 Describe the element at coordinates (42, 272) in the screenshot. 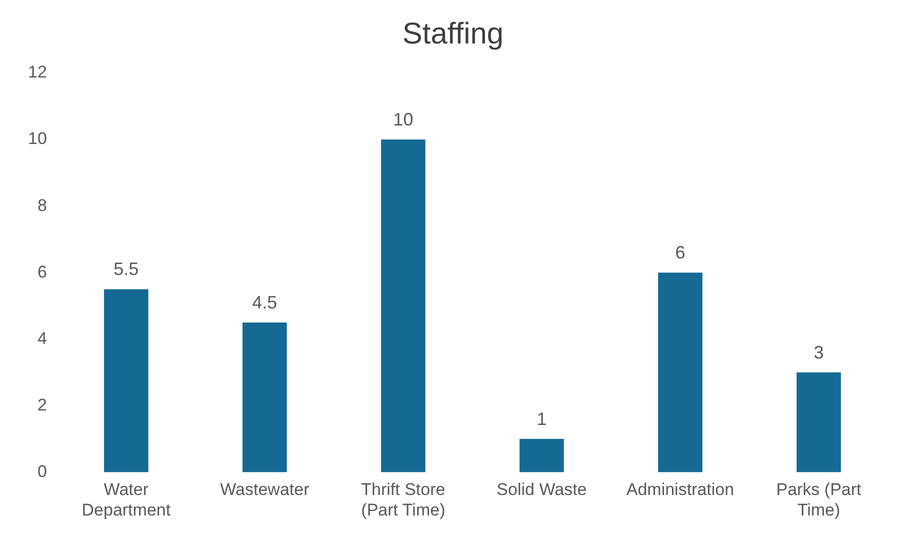

I see `y-tick-label: 6` at that location.